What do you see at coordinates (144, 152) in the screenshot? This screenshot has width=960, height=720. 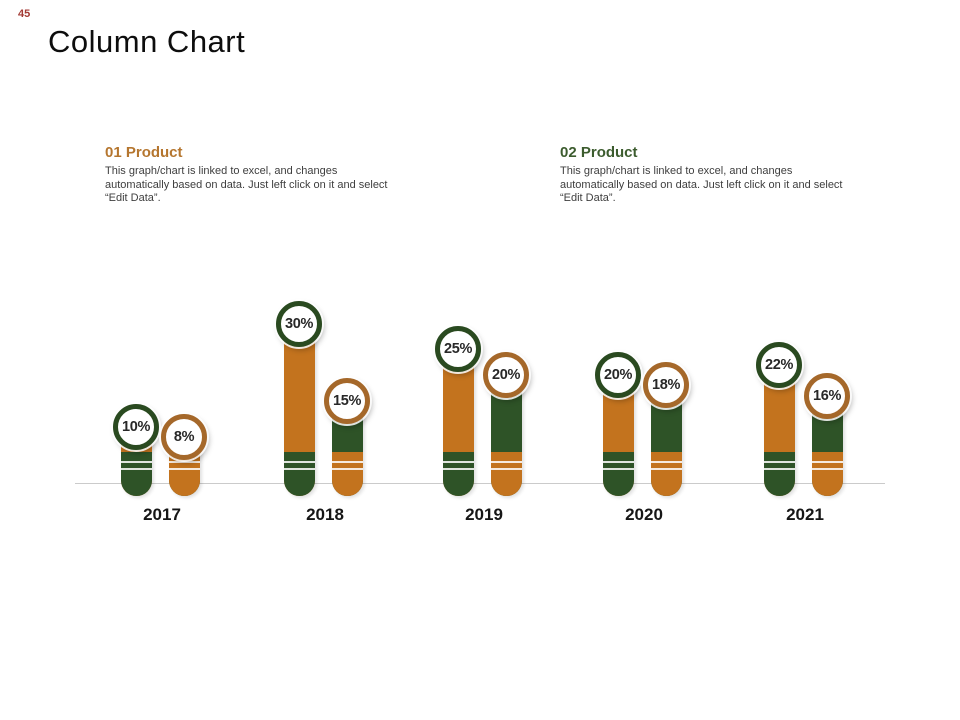 I see `legend-01-heading: 01 Product` at bounding box center [144, 152].